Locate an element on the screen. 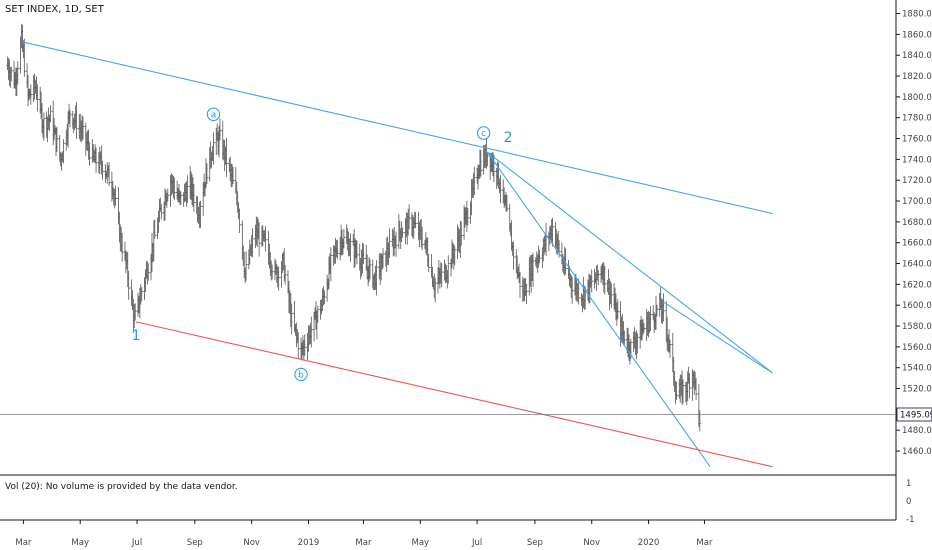 The width and height of the screenshot is (932, 550). wave-label: c is located at coordinates (483, 134).